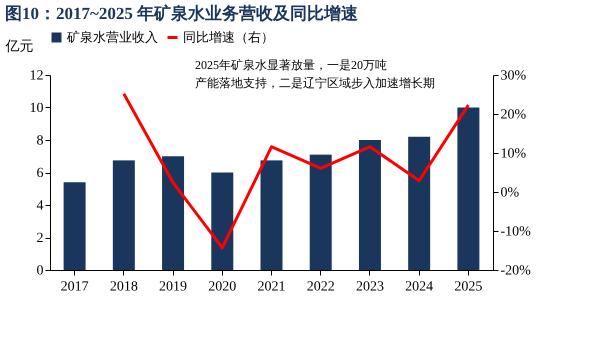 The height and width of the screenshot is (364, 600). I want to click on y-tick-label: 12, so click(37, 76).